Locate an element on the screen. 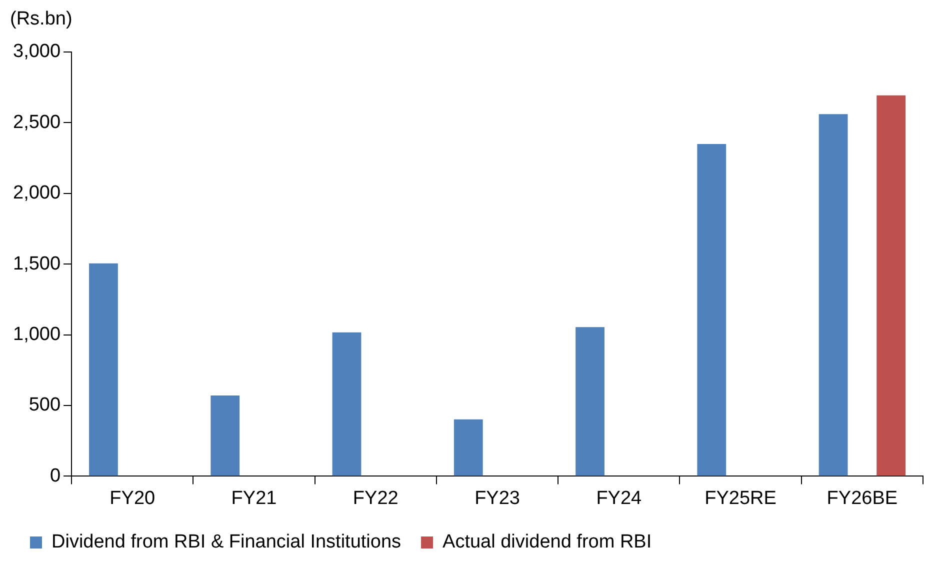 The image size is (933, 562). x-tick-label: FY26BE is located at coordinates (862, 498).